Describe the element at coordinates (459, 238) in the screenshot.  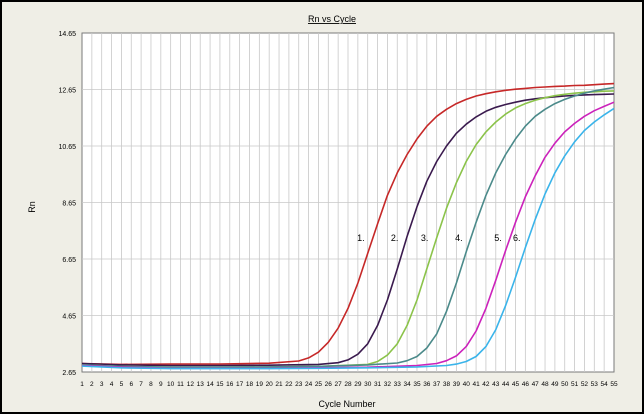
I see `series-label-4: 4.` at that location.